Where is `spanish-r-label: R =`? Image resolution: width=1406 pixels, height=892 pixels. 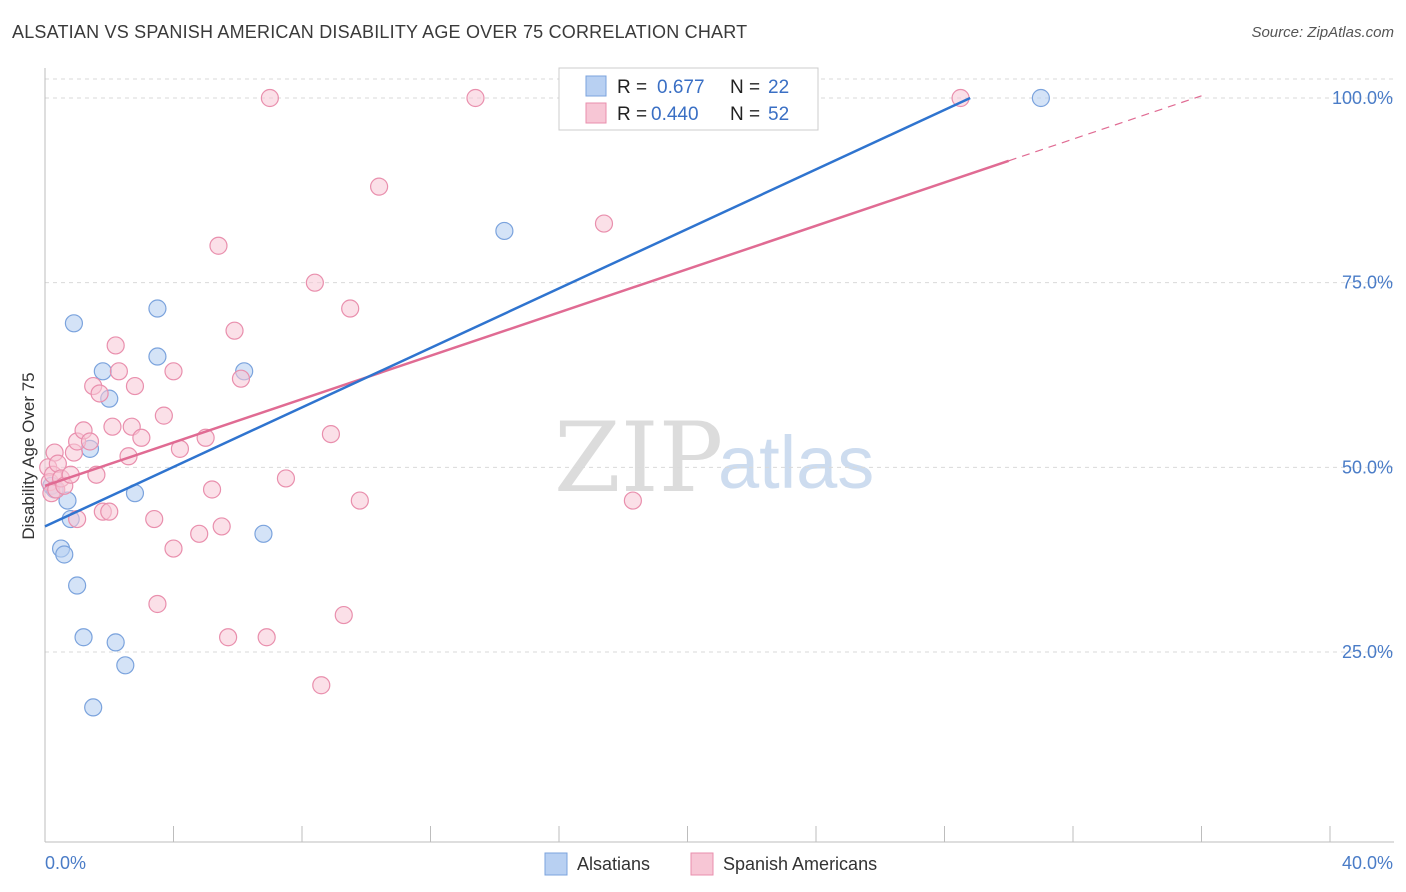
spanish-r-label: R = is located at coordinates (632, 114).